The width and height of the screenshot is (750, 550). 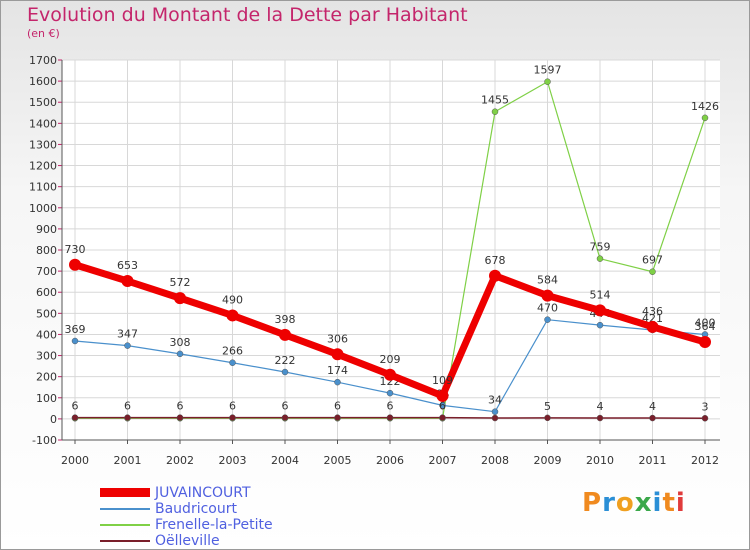 I want to click on legend-label-oelleville: Oëlleville, so click(x=187, y=541).